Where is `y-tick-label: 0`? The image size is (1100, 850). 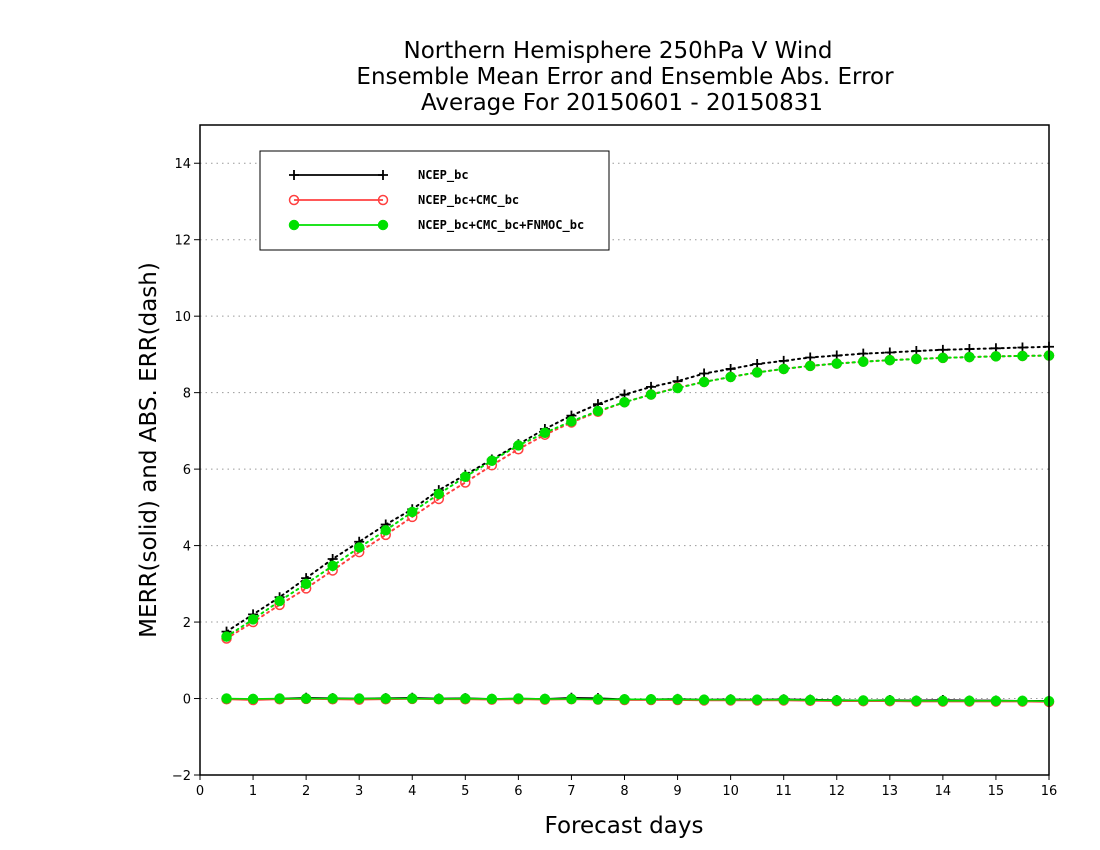 y-tick-label: 0 is located at coordinates (187, 700).